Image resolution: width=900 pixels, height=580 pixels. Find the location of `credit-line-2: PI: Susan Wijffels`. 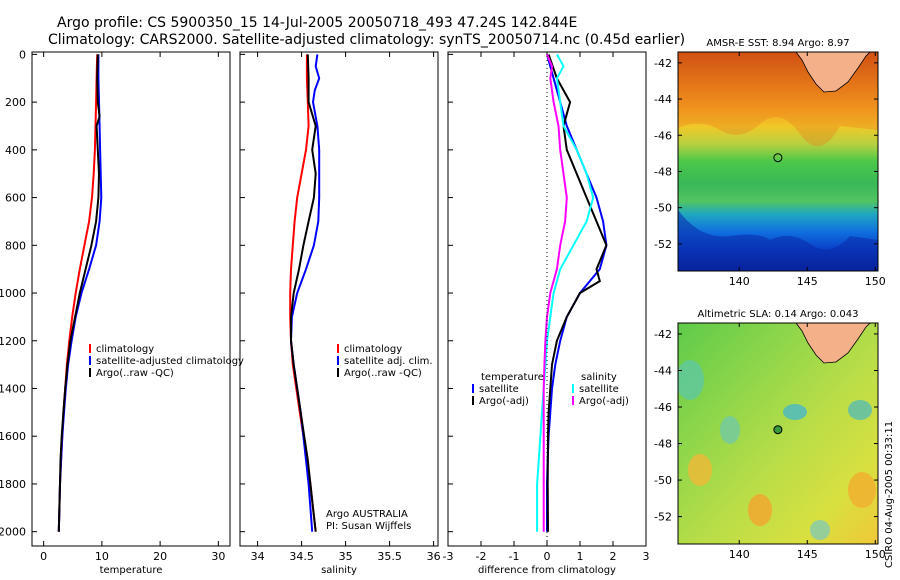

credit-line-2: PI: Susan Wijffels is located at coordinates (368, 526).